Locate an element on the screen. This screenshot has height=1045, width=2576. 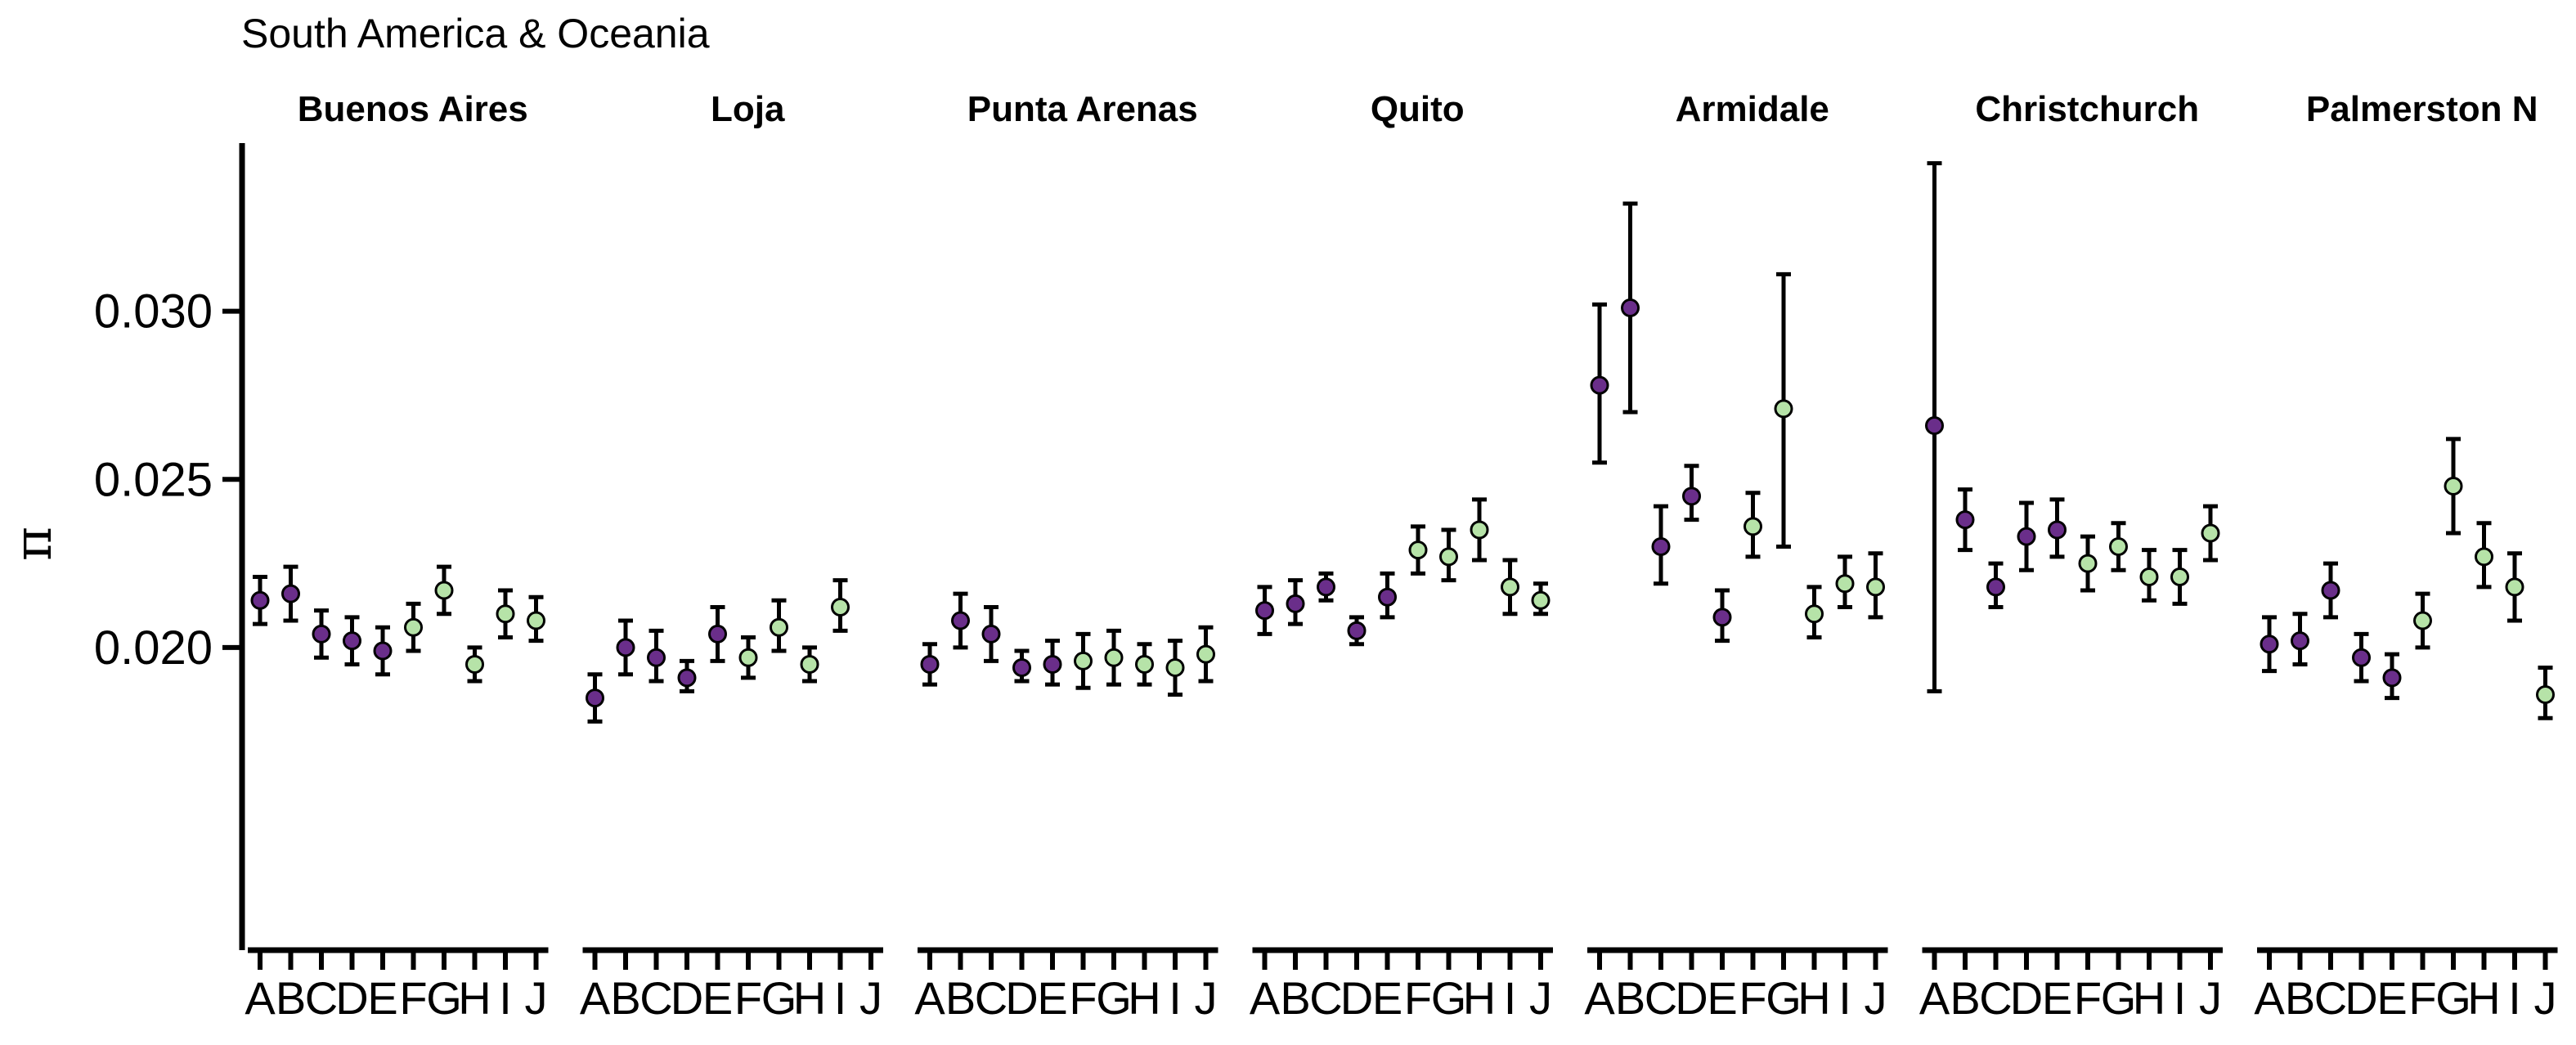
facet-strip-label: Quito is located at coordinates (1418, 109).